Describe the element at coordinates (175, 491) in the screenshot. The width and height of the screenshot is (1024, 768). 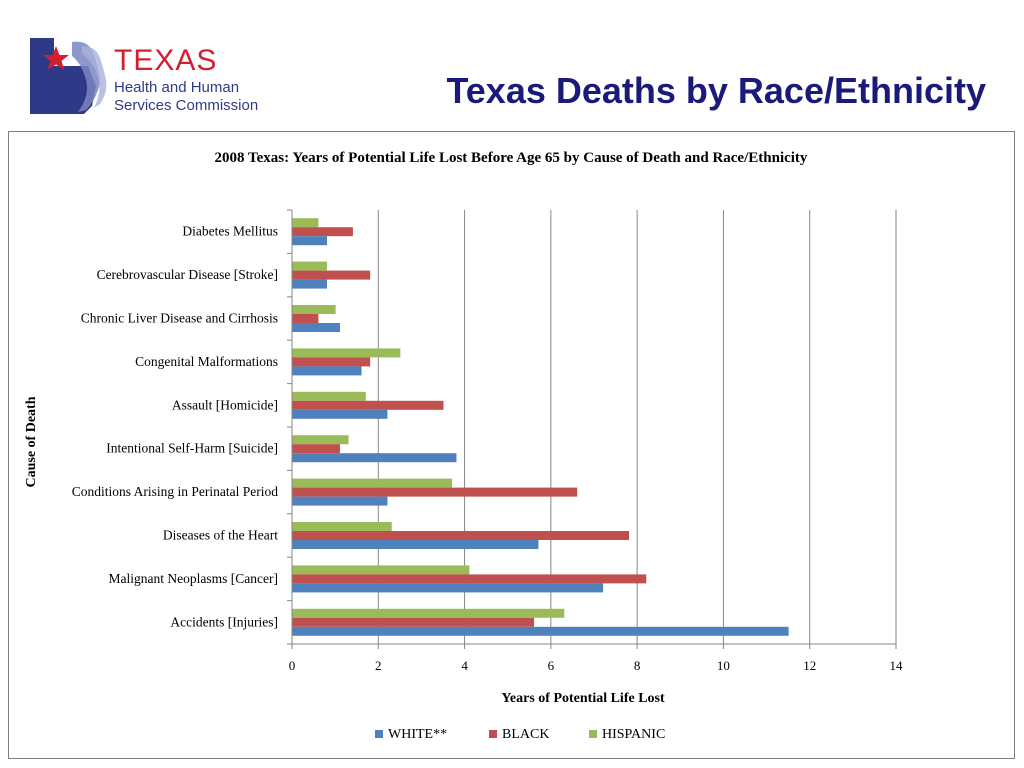
I see `category-label: Conditions Arising in Perinatal Period` at that location.